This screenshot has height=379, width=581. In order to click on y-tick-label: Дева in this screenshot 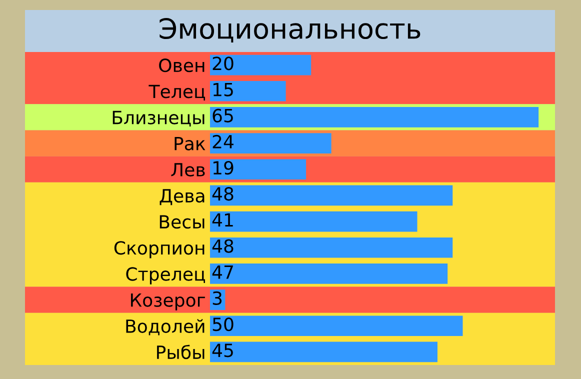, I will do `click(182, 197)`.